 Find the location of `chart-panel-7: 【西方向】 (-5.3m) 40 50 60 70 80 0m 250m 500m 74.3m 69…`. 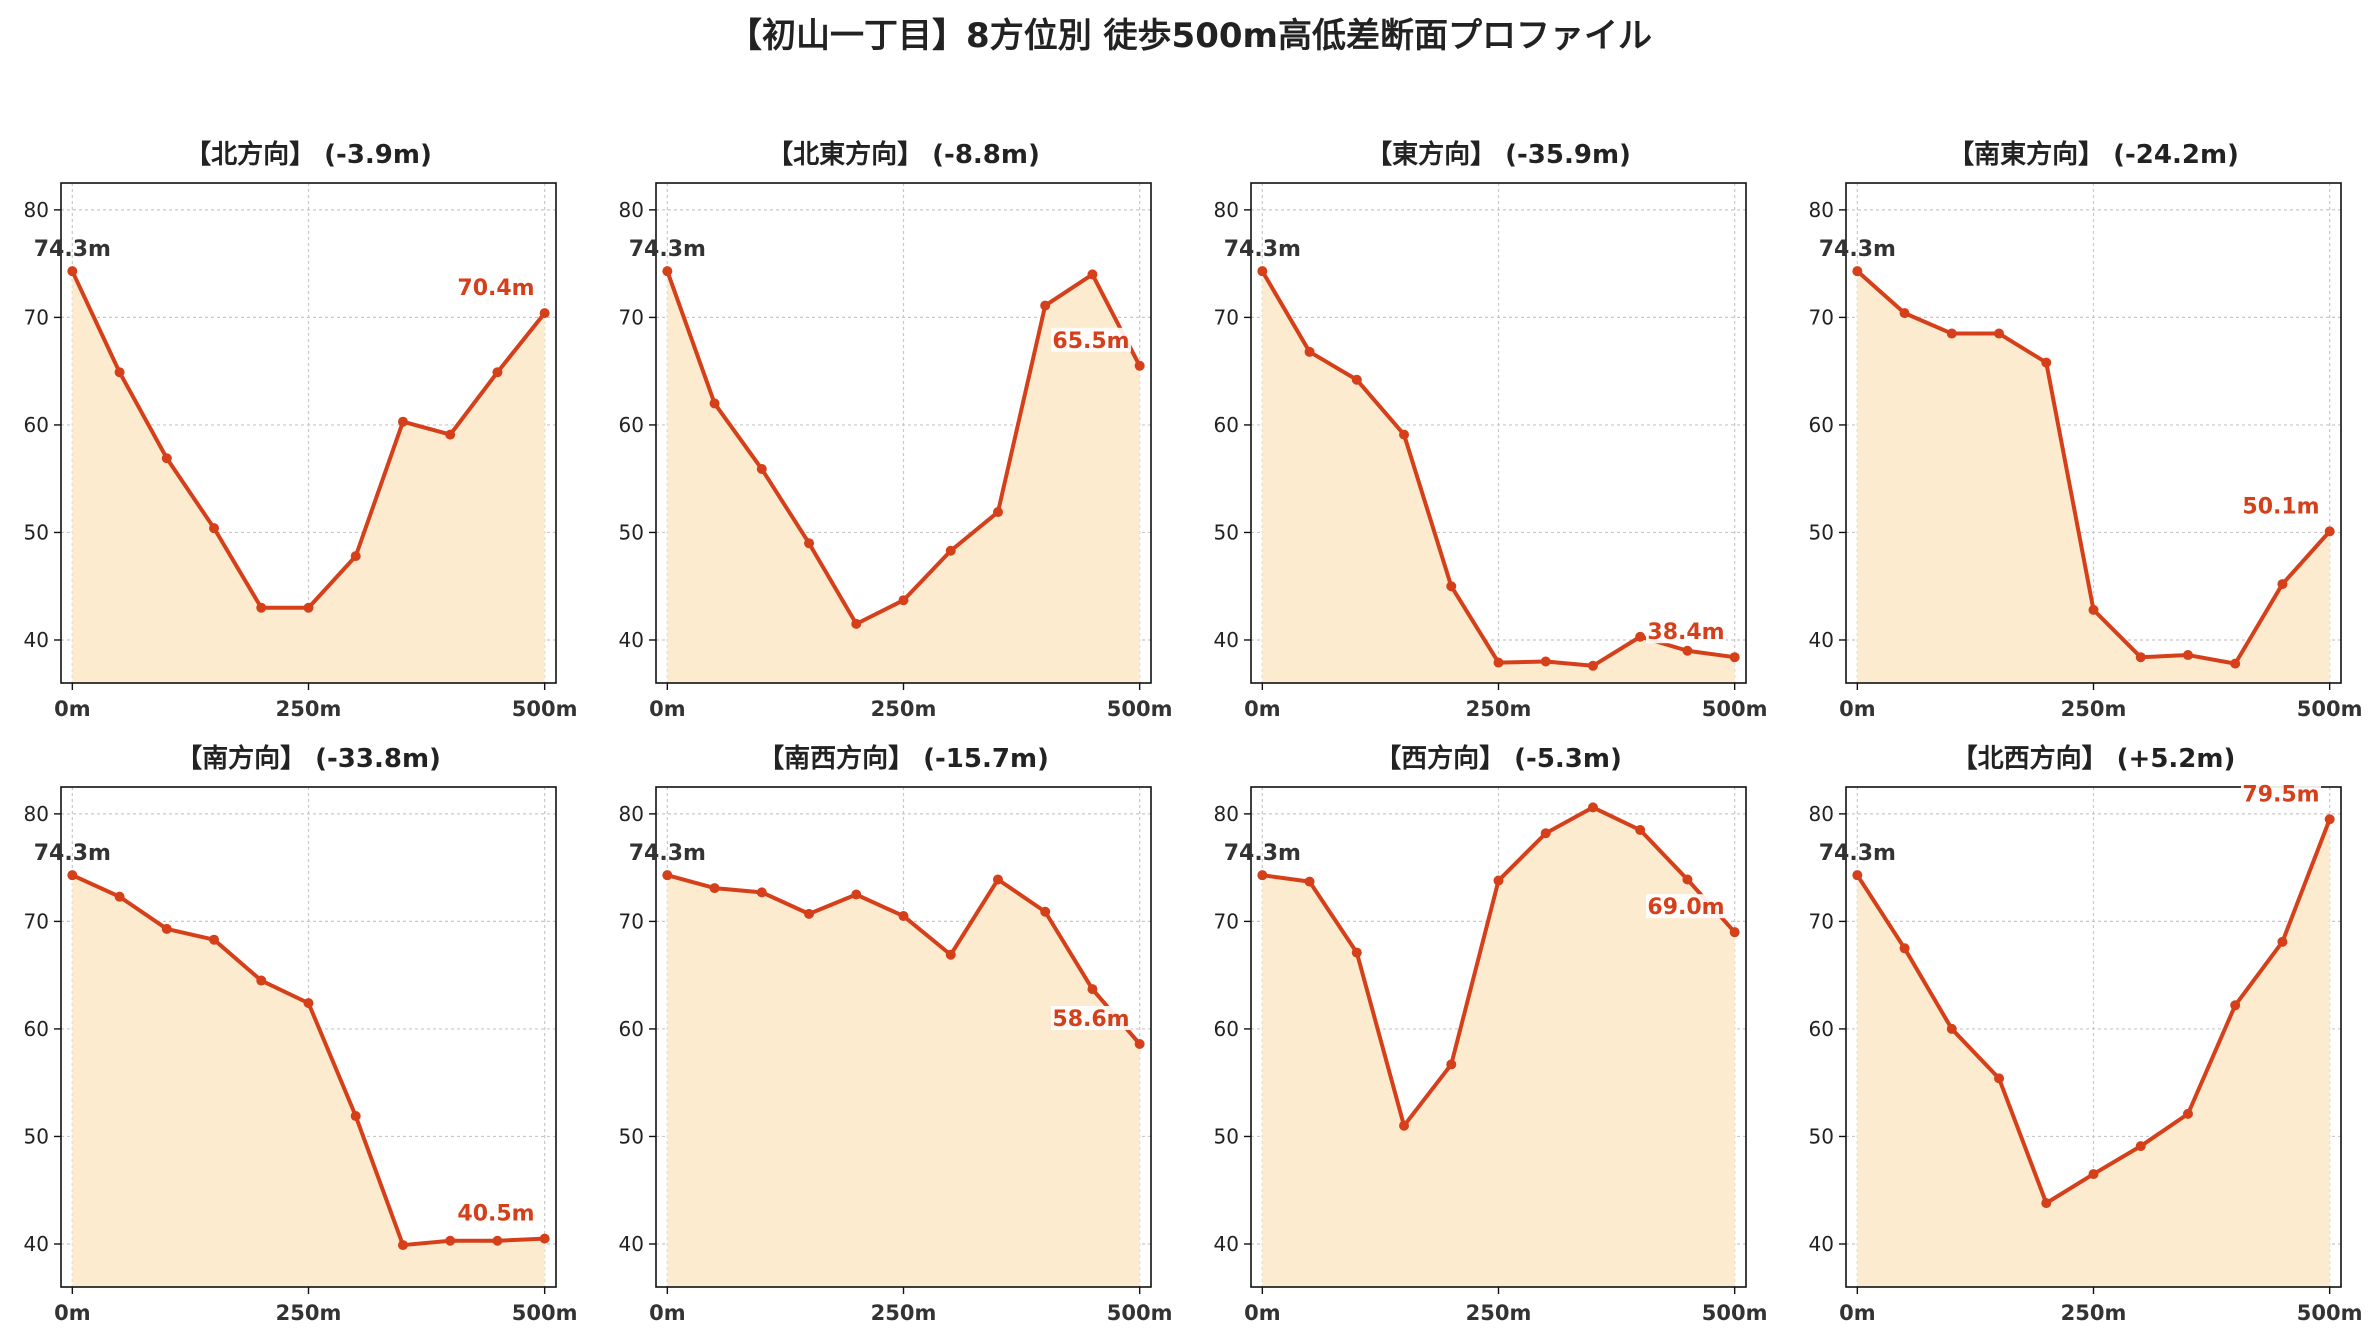

chart-panel-7: 【西方向】 (-5.3m) 40 50 60 70 80 0m 250m 500m 74.3m 69… is located at coordinates (1491, 1034).